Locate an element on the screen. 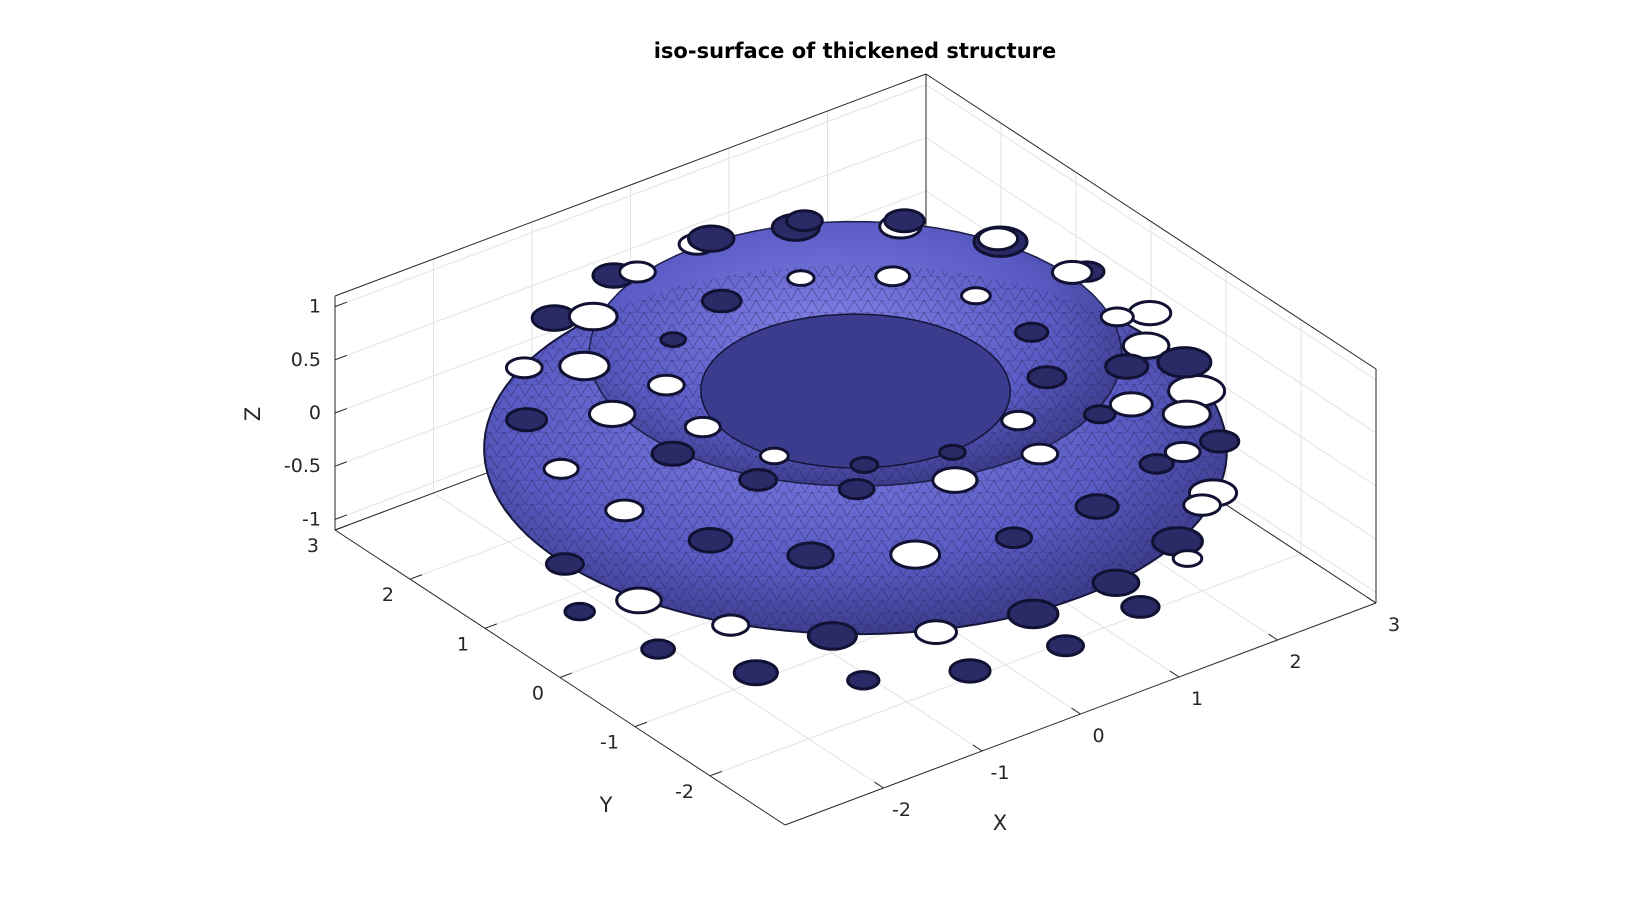 The width and height of the screenshot is (1632, 918). z-axis-label: Z is located at coordinates (253, 414).